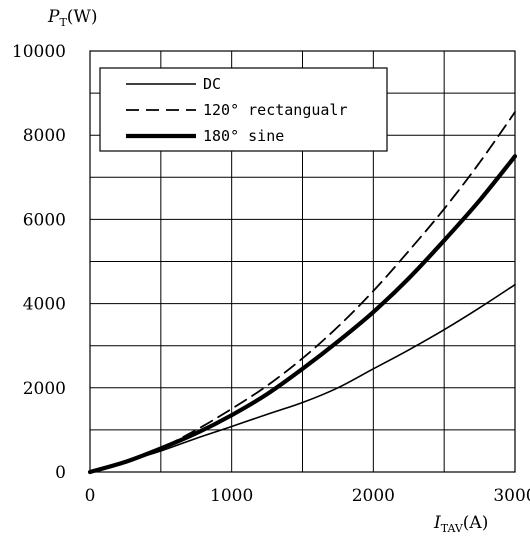 The width and height of the screenshot is (530, 542). I want to click on y-tick-label: 4000, so click(44, 305).